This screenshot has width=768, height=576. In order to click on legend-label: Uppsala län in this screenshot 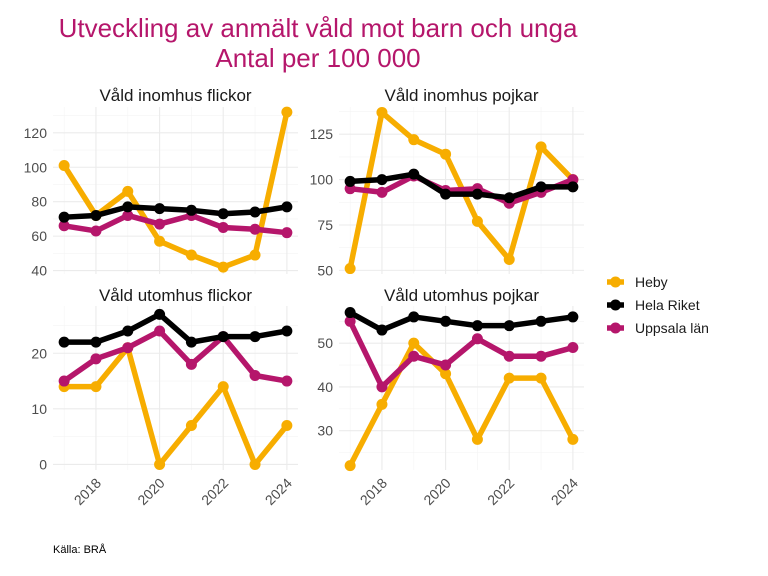, I will do `click(672, 328)`.